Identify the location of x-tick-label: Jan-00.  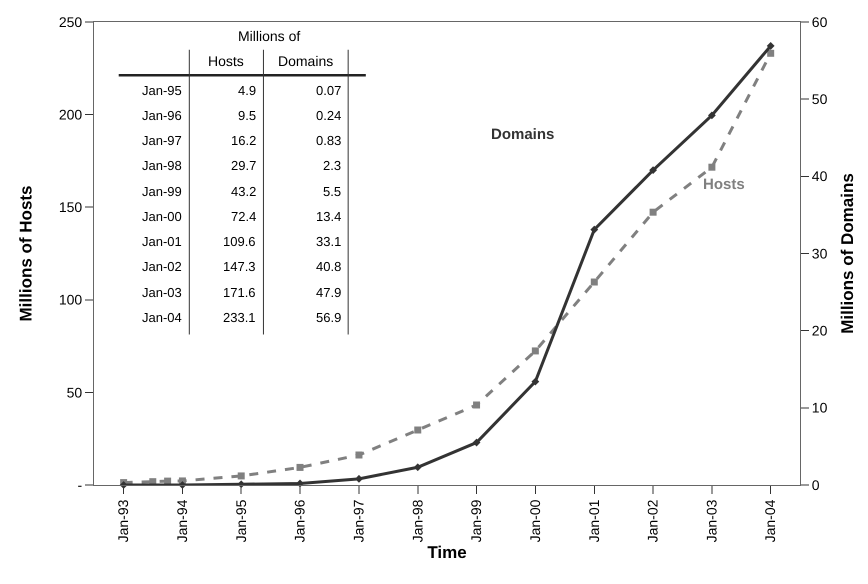
(534, 520).